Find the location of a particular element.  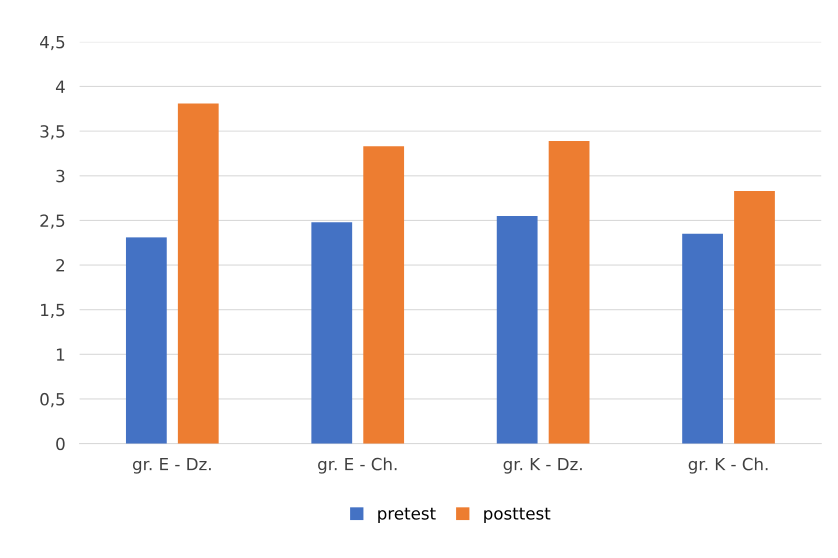

x-tick-label: gr. E - Dz. is located at coordinates (171, 466).